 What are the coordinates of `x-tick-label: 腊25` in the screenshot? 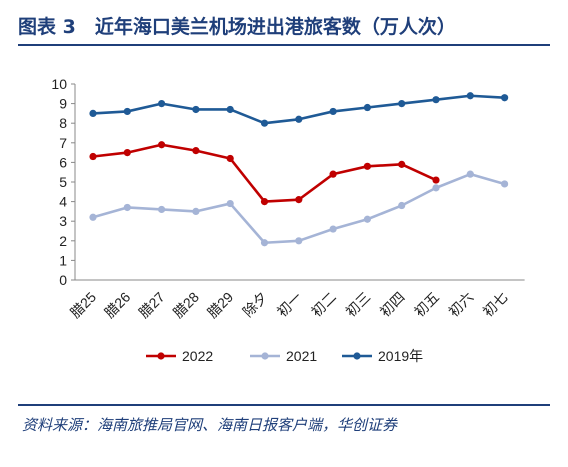 It's located at (83, 305).